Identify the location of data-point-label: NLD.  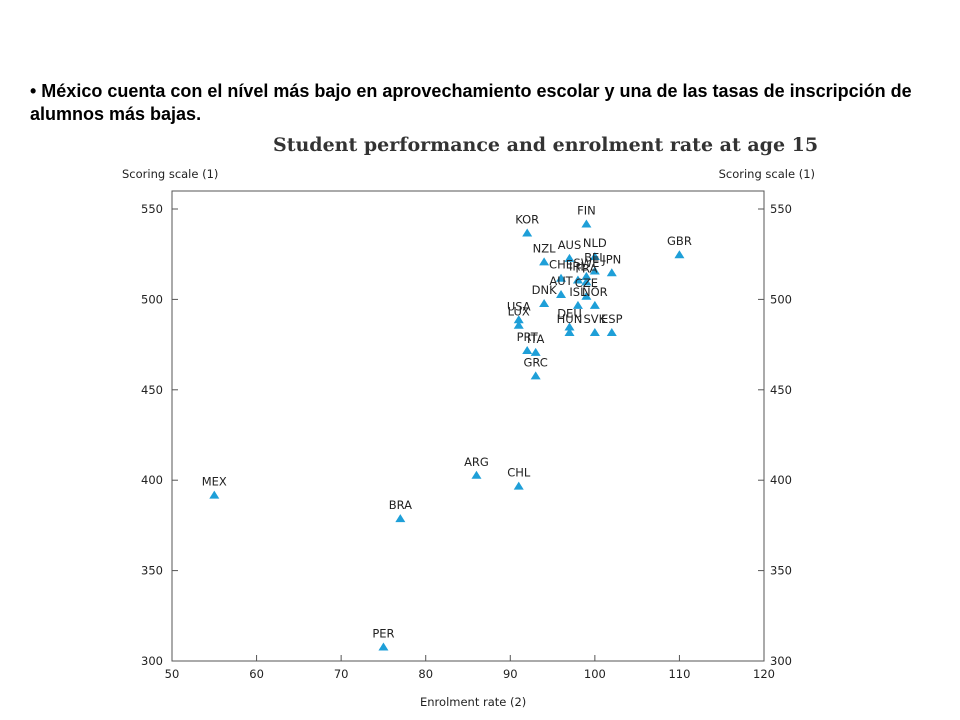
(595, 243).